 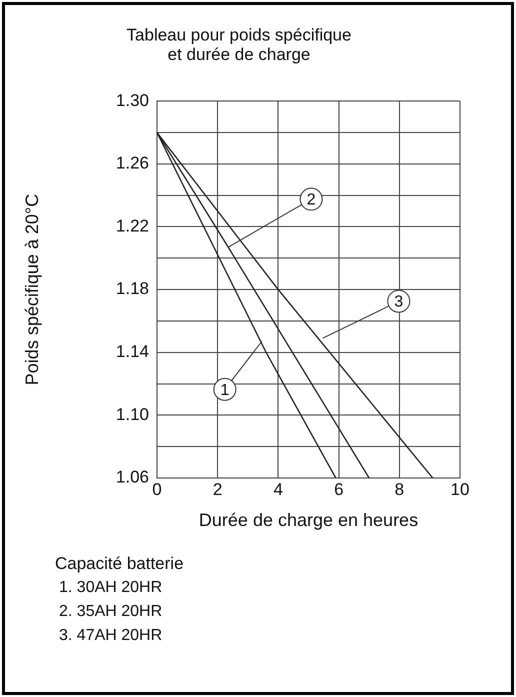 I want to click on y-tick-label: 1.14, so click(x=132, y=352).